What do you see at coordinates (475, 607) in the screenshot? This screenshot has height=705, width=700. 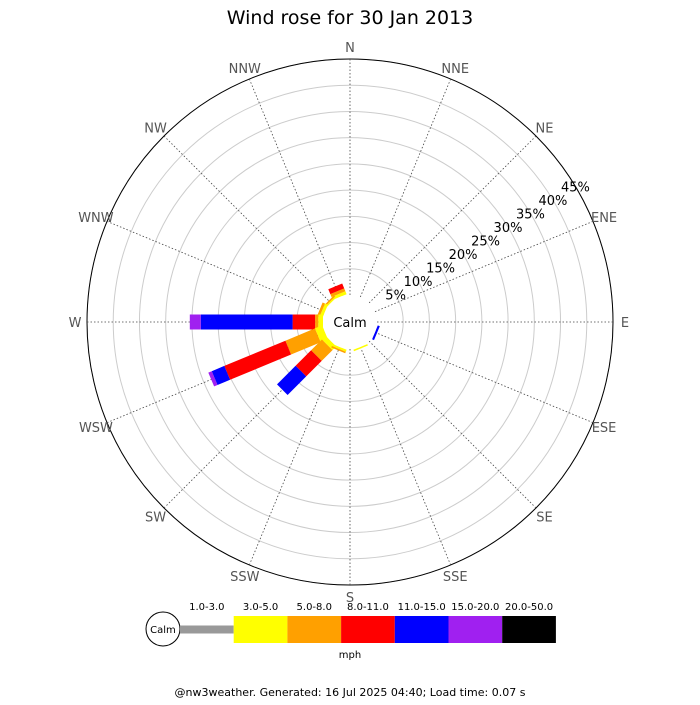 I see `legend-label-5: 15.0-20.0` at bounding box center [475, 607].